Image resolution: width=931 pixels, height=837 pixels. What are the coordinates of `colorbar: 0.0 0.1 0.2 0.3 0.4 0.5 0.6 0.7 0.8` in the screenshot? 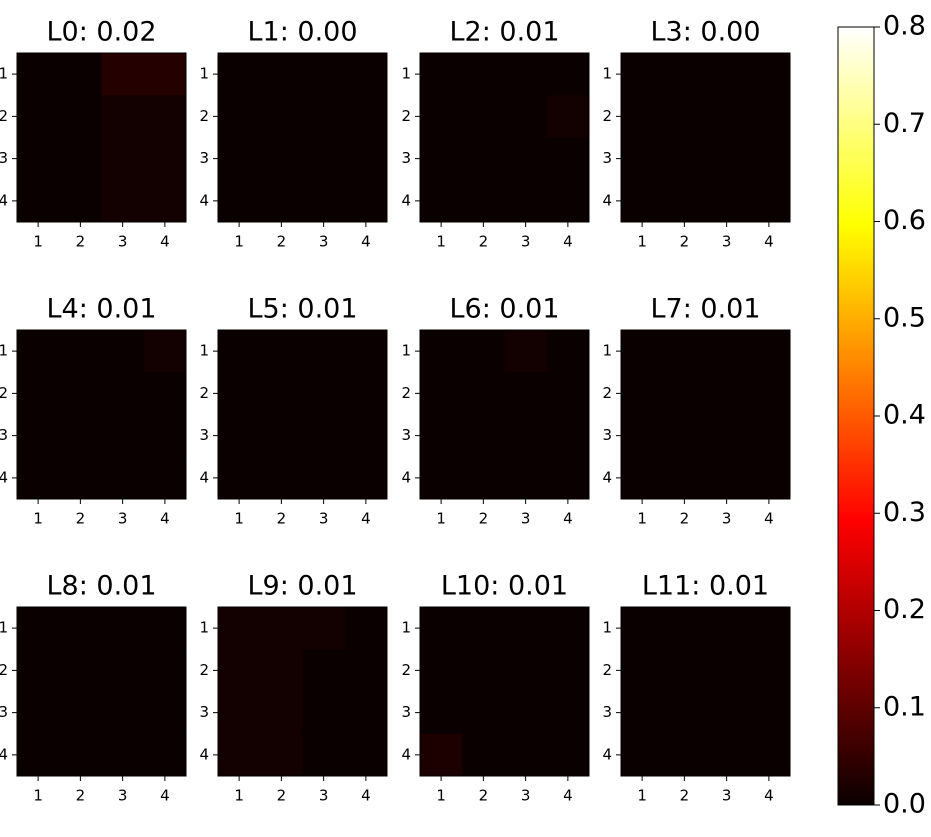 It's located at (881, 415).